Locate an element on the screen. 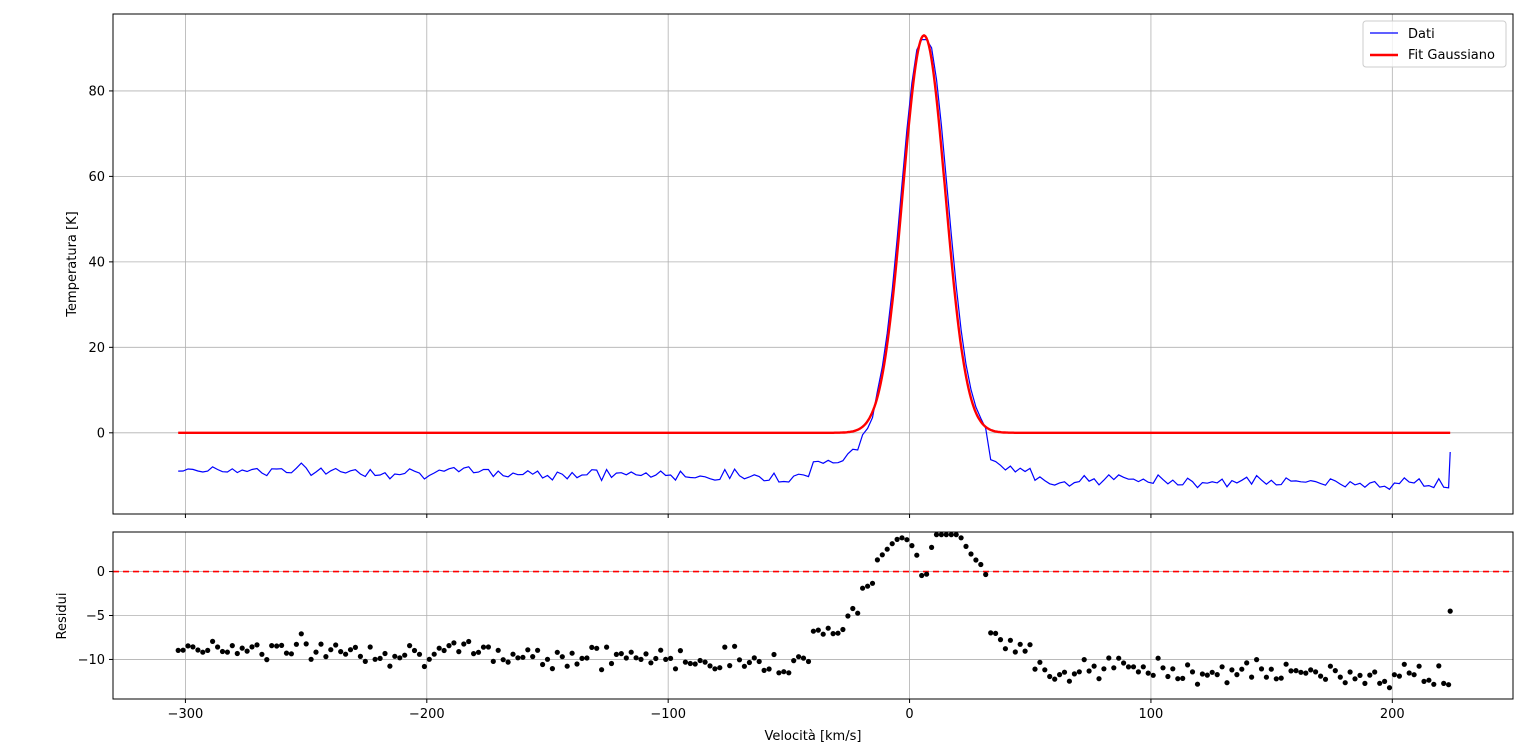 Image resolution: width=1536 pixels, height=754 pixels. top-y-axis-label: Temperatura [K] is located at coordinates (72, 264).